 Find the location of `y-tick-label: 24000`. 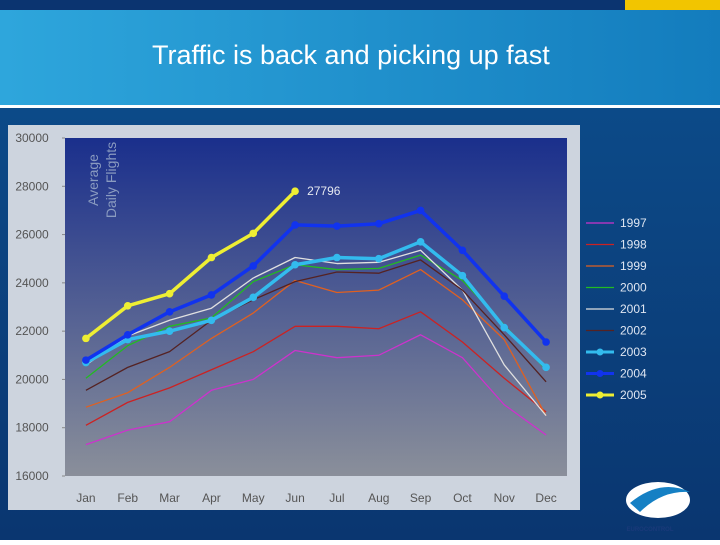

y-tick-label: 24000 is located at coordinates (32, 283).